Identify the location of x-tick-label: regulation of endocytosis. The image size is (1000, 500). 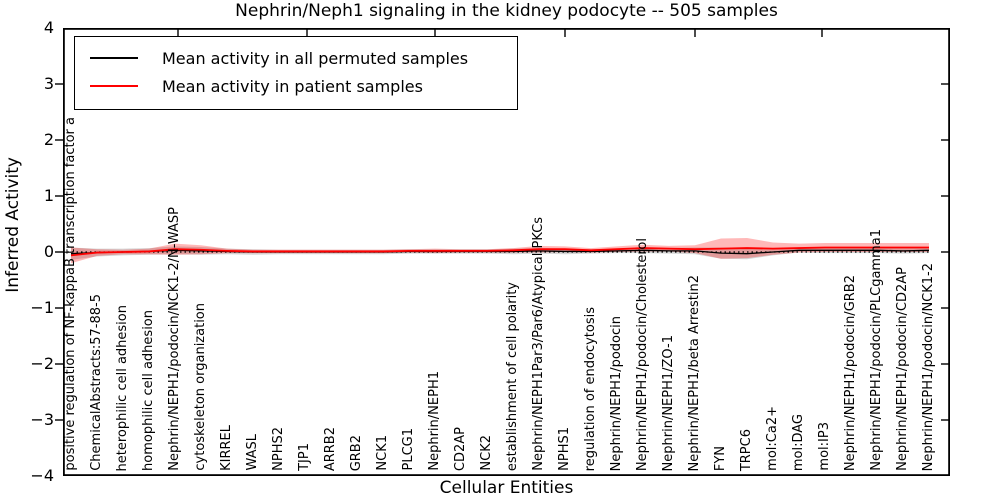
(590, 388).